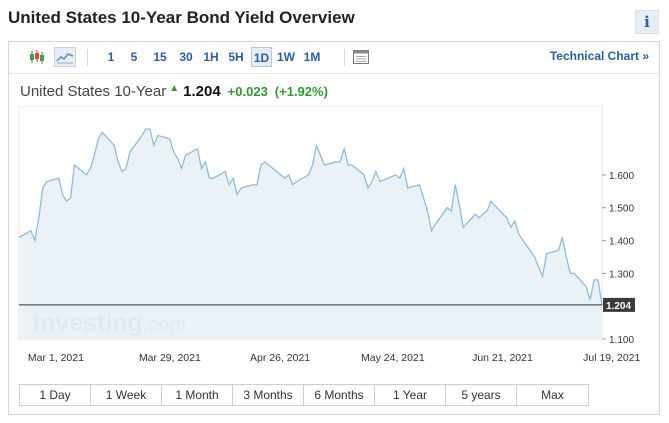 This screenshot has height=423, width=669. What do you see at coordinates (502, 358) in the screenshot?
I see `x-tick-label: Jun 21, 2021` at bounding box center [502, 358].